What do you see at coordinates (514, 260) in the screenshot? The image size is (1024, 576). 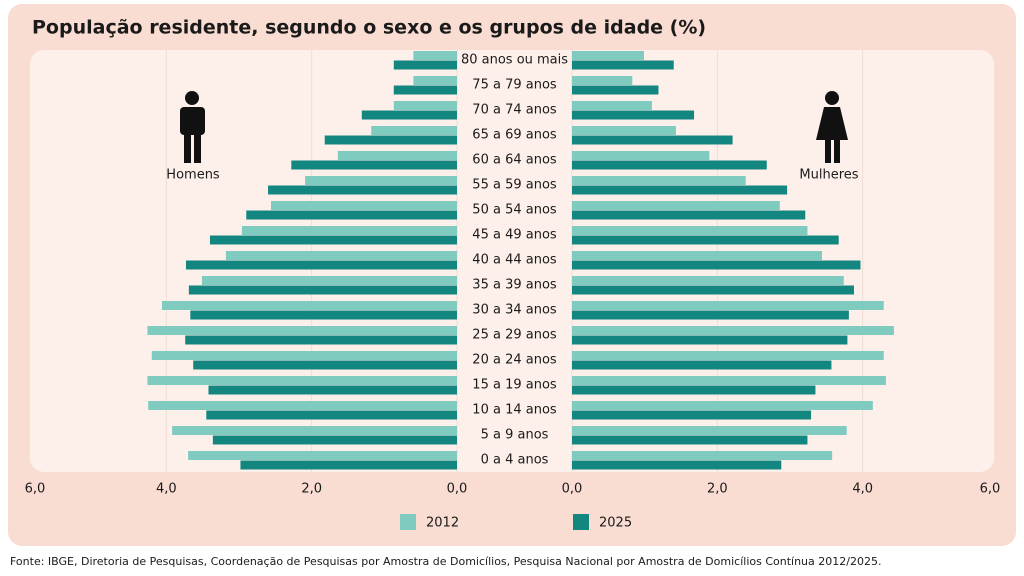 I see `category-label: 40 a 44 anos` at bounding box center [514, 260].